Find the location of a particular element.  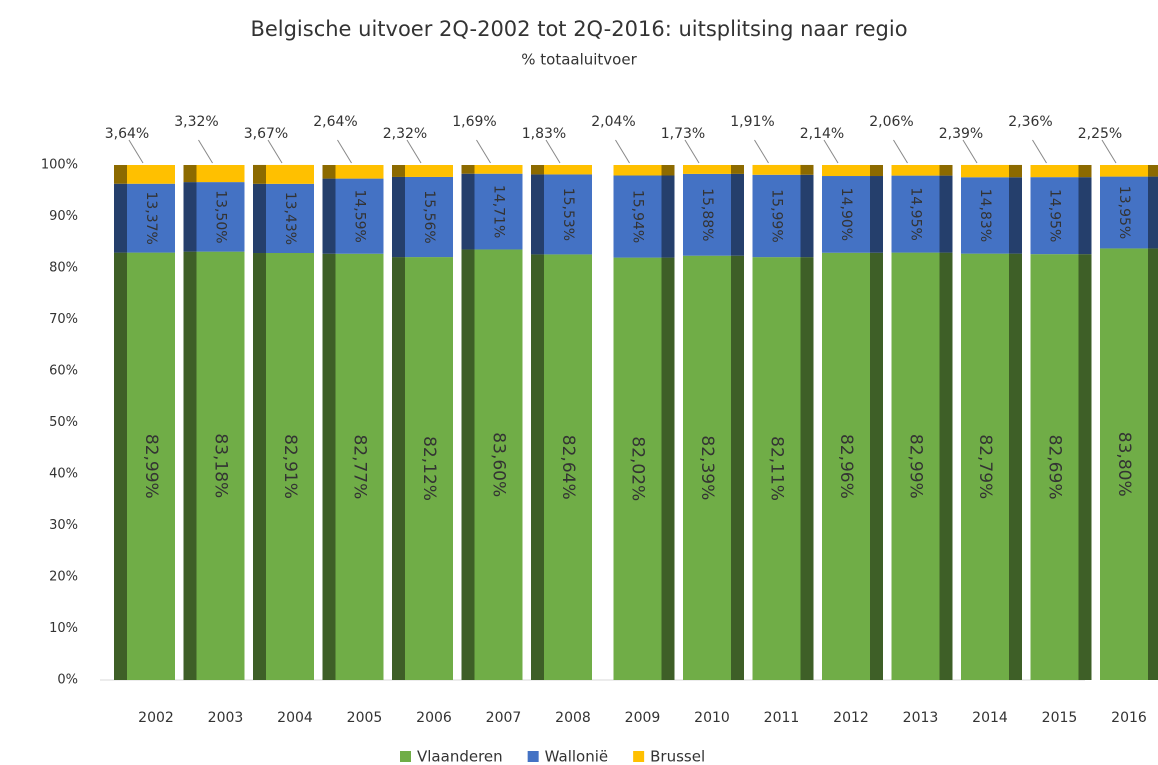

data-label: 82,11% is located at coordinates (777, 468).